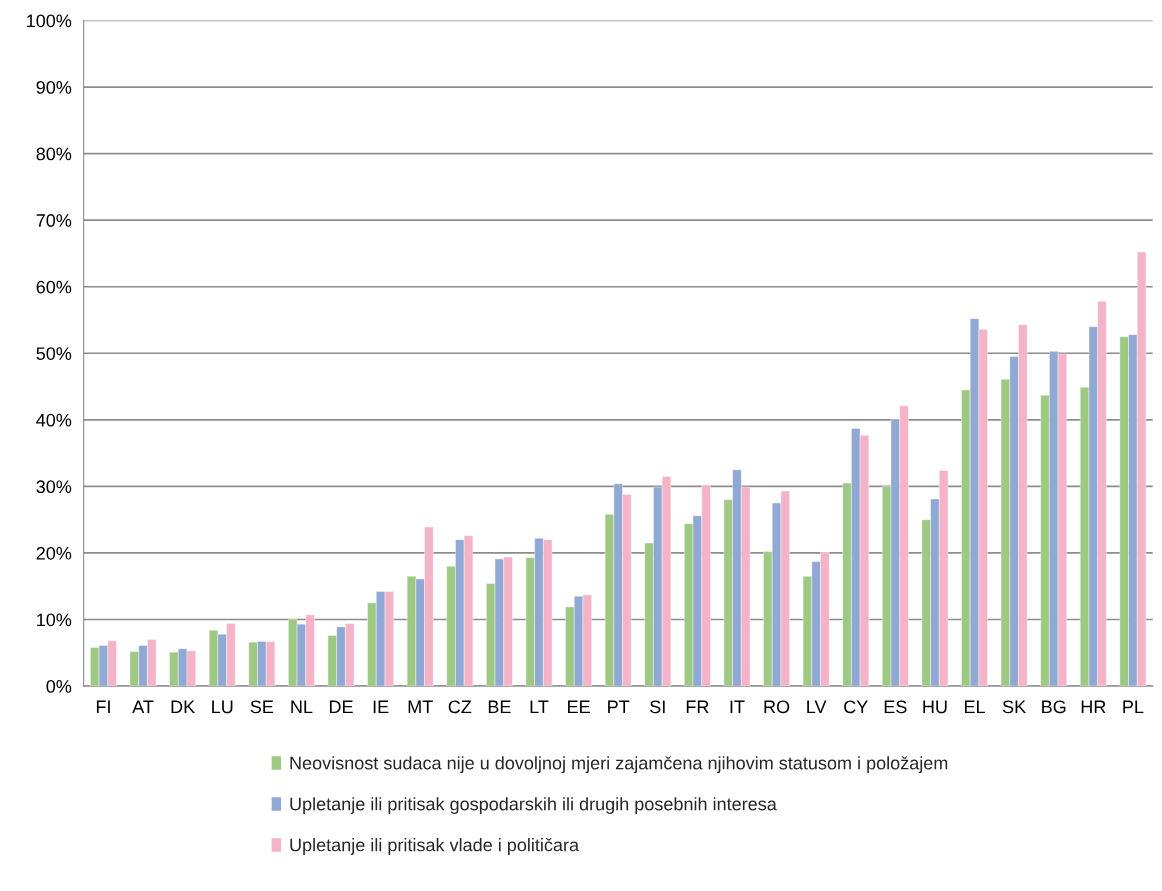 Image resolution: width=1162 pixels, height=891 pixels. What do you see at coordinates (657, 707) in the screenshot?
I see `x-tick-label: SI` at bounding box center [657, 707].